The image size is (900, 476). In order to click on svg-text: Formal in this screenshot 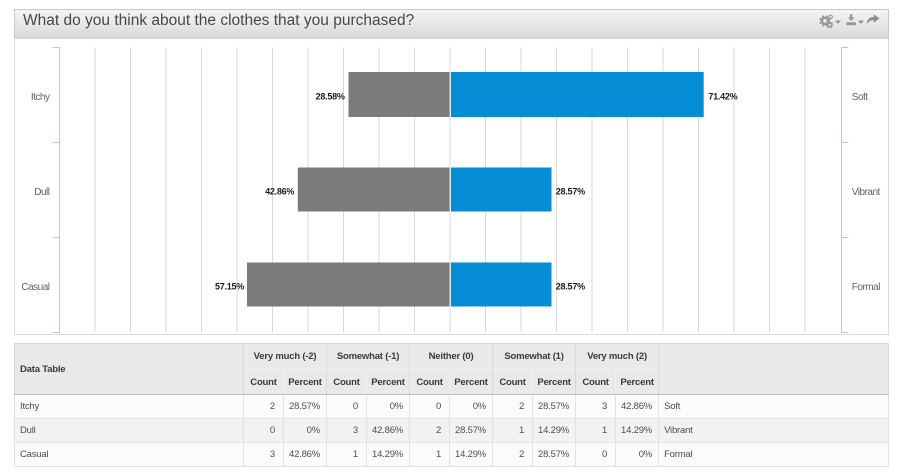, I will do `click(866, 287)`.